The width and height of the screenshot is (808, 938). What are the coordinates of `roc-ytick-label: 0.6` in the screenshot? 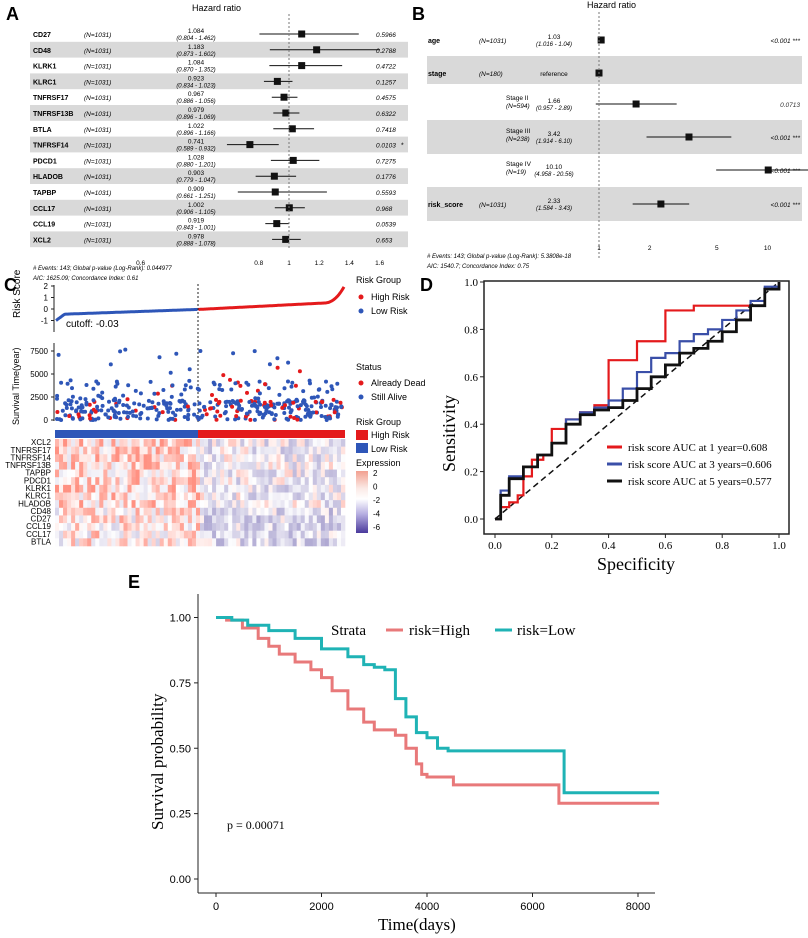 It's located at (471, 378).